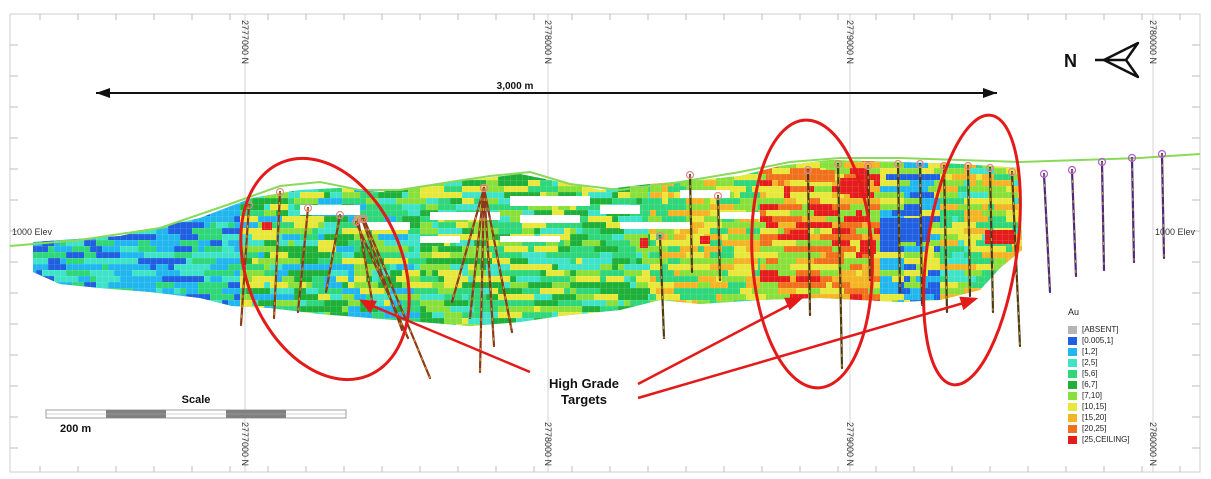  Describe the element at coordinates (1128, 428) in the screenshot. I see `legend-item: [20,25]` at that location.